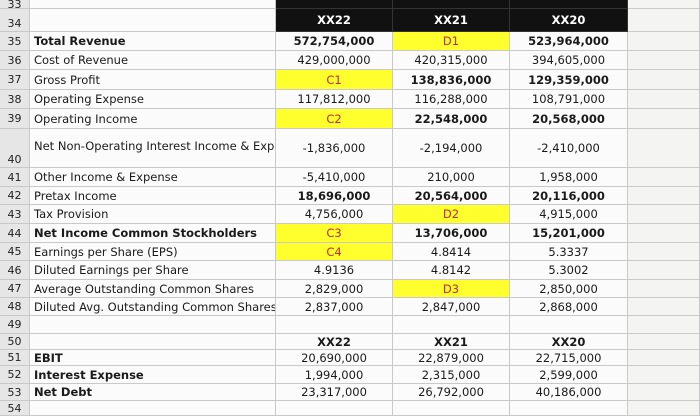 This screenshot has height=416, width=700. Describe the element at coordinates (451, 99) in the screenshot. I see `value-cell: 116,288,000` at that location.